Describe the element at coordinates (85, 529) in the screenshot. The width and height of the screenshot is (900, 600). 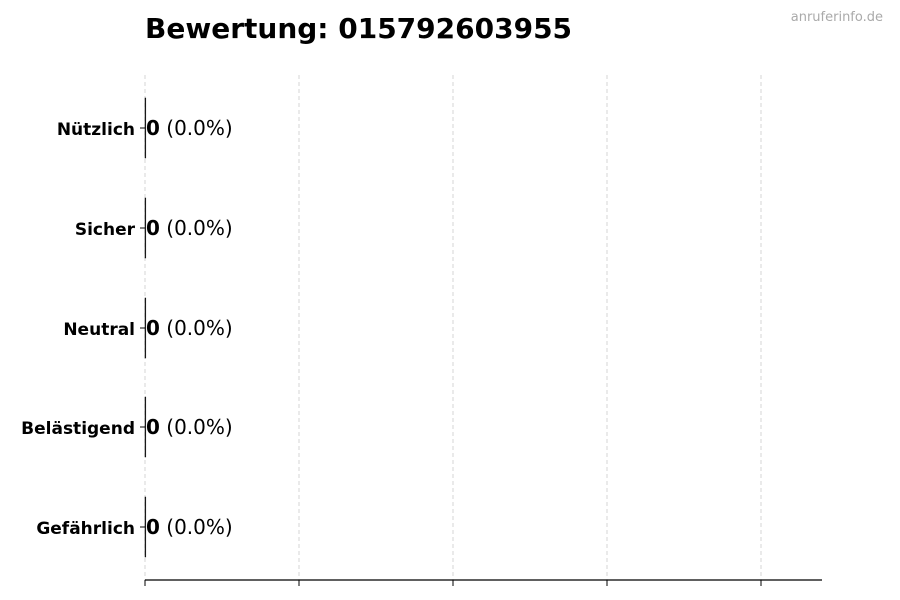
I see `y-tick-label: Gefährlich` at that location.